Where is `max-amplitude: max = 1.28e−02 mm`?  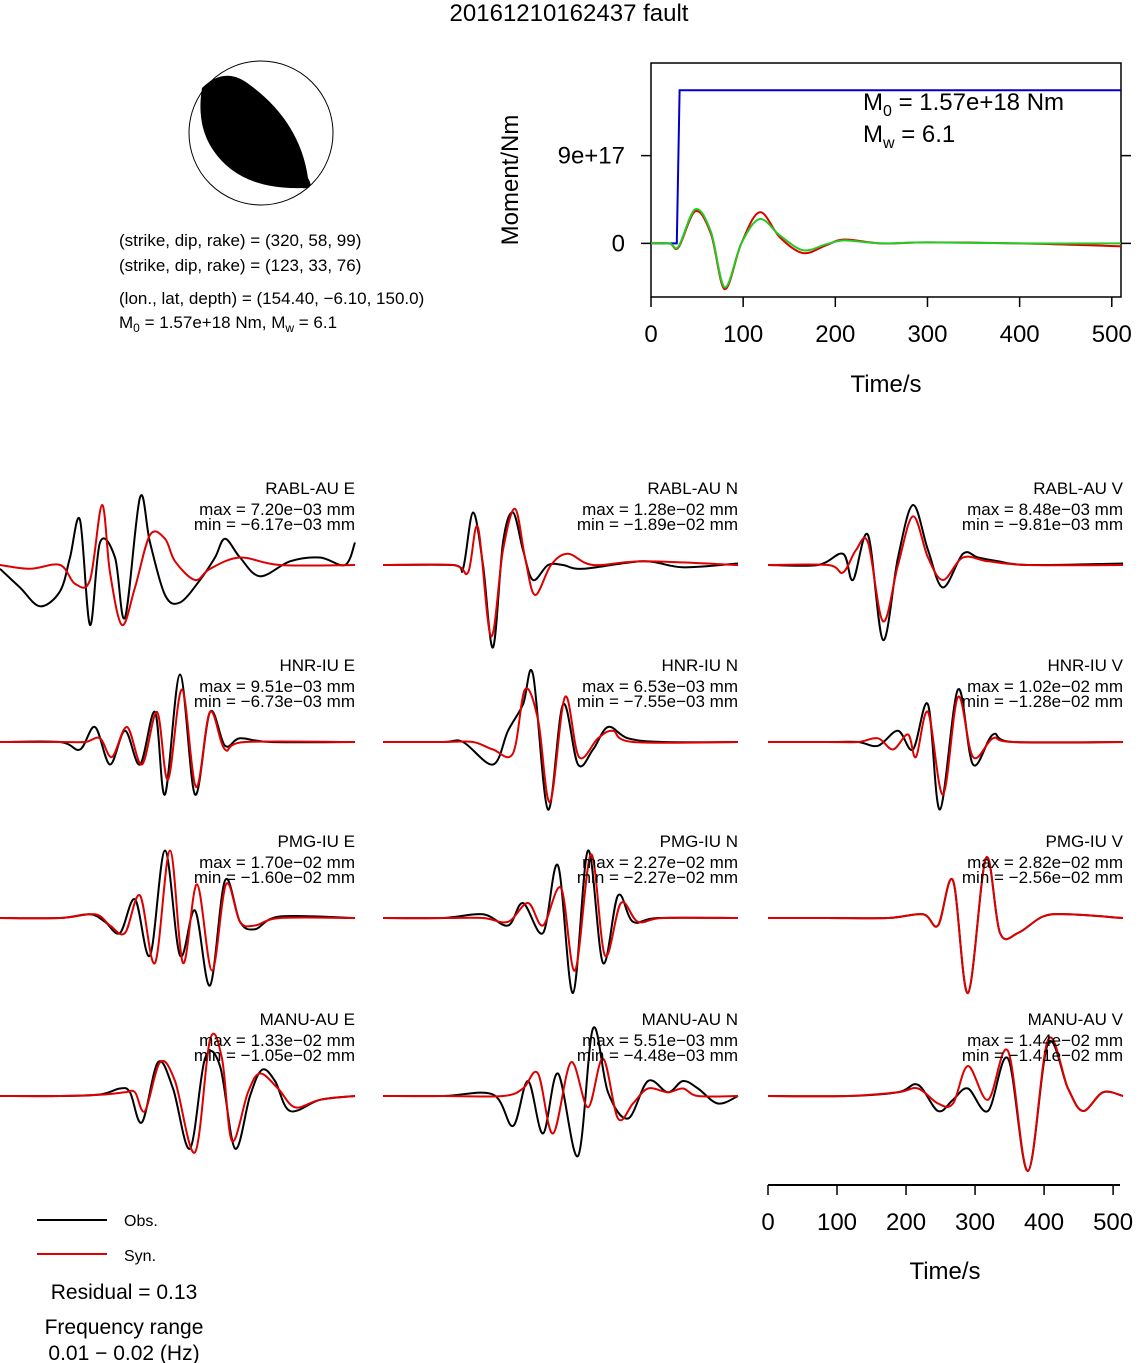 max-amplitude: max = 1.28e−02 mm is located at coordinates (660, 509).